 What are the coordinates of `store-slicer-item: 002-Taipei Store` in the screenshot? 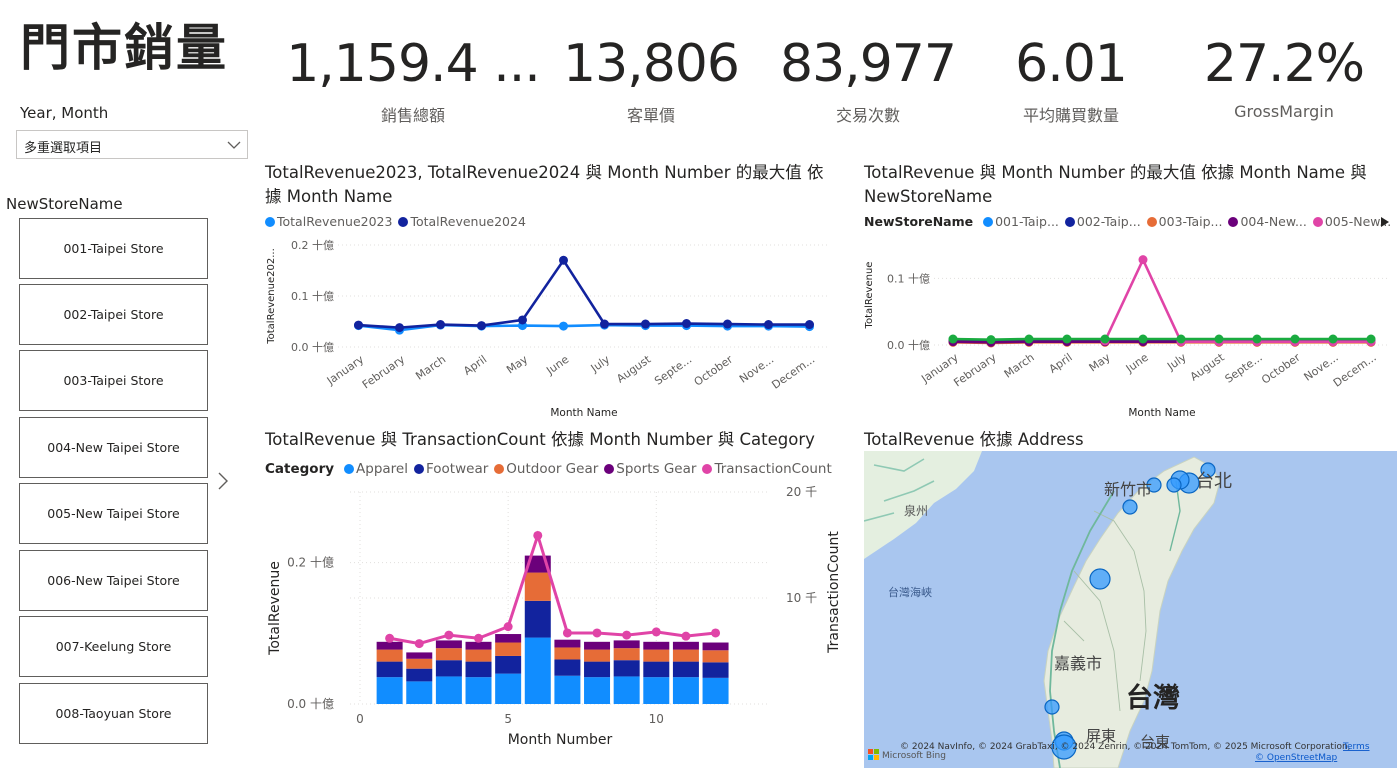 It's located at (113, 314).